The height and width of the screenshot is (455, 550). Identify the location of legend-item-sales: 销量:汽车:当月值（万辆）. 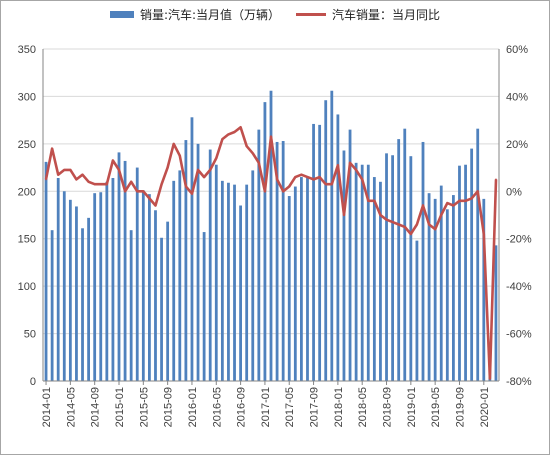
(195, 14).